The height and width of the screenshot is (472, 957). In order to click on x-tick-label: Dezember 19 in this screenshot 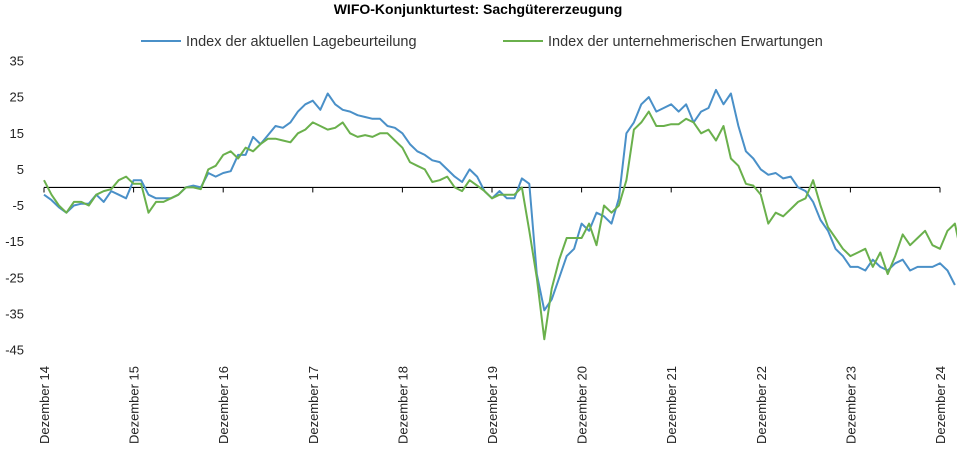, I will do `click(492, 405)`.